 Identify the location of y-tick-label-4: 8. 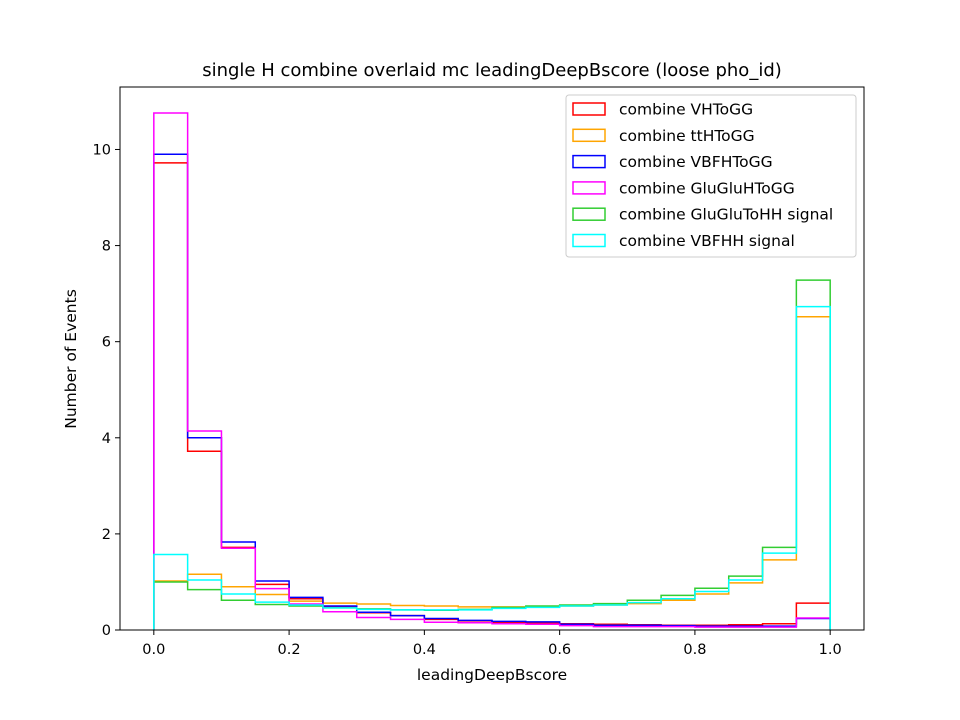
(106, 247).